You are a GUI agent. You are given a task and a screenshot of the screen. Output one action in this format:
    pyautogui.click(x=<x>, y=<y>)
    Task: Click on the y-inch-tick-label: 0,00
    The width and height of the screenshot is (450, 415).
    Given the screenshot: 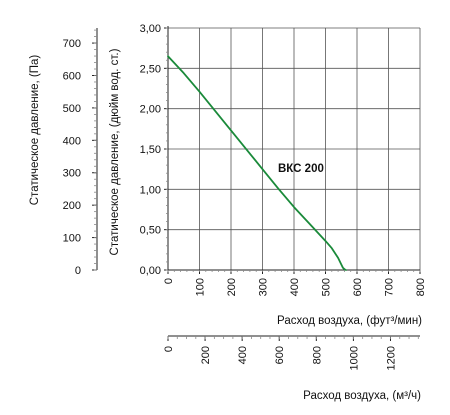 What is the action you would take?
    pyautogui.click(x=150, y=271)
    